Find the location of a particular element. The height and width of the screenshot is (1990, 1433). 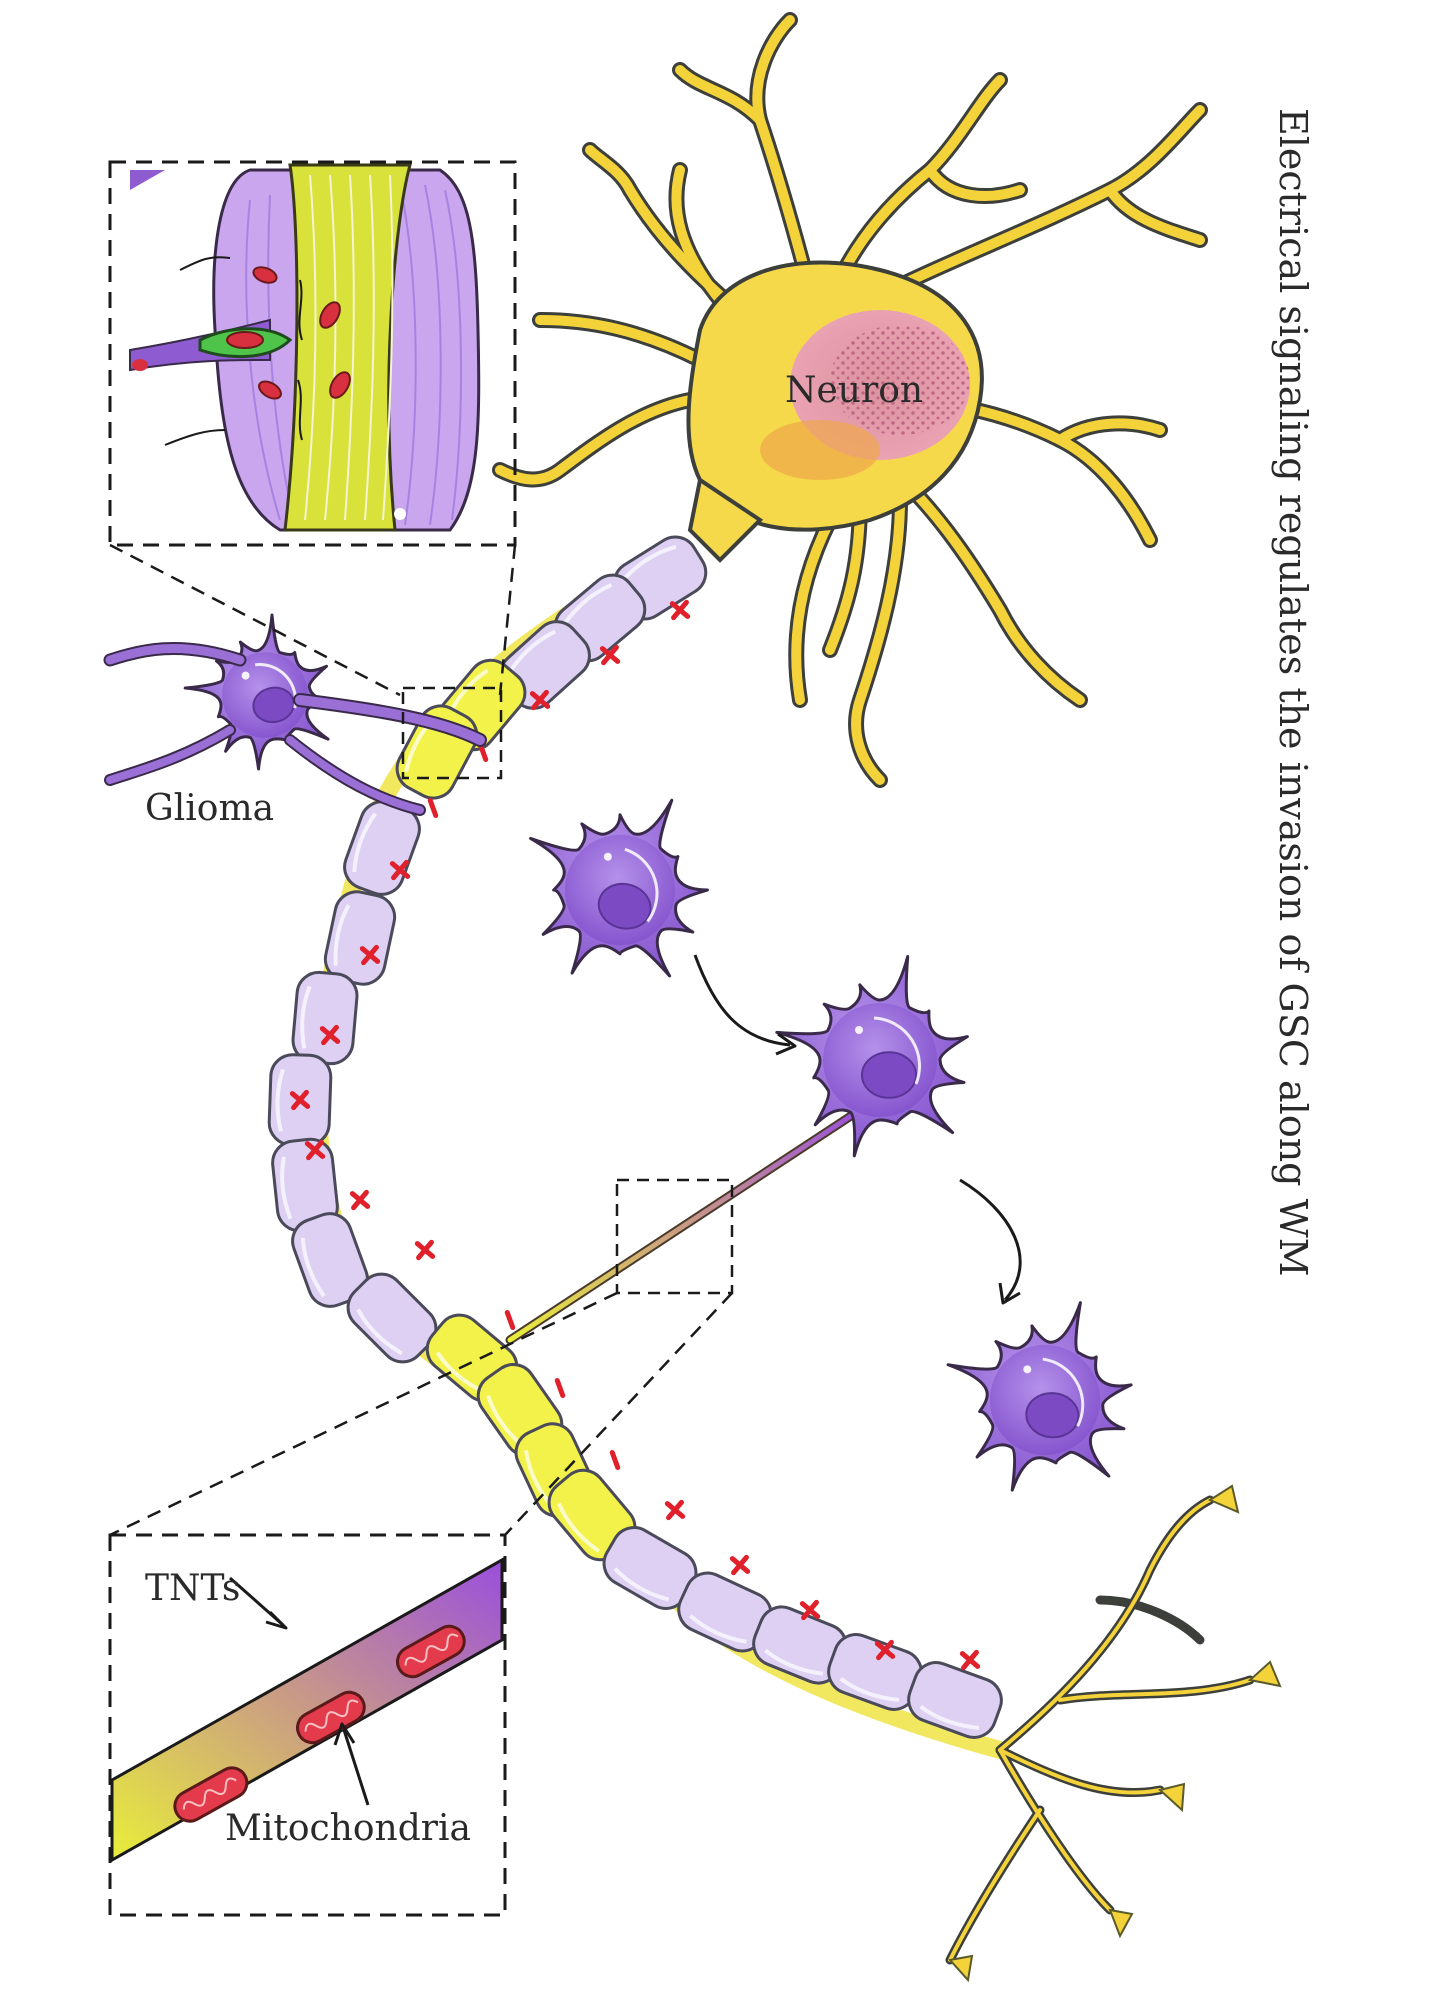

migration-arrows is located at coordinates (857, 1129).